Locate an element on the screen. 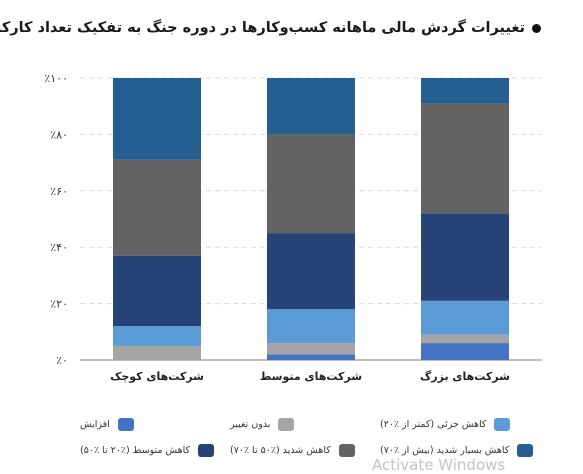 Image resolution: width=583 pixels, height=474 pixels. legend-label: افزایش is located at coordinates (95, 424).